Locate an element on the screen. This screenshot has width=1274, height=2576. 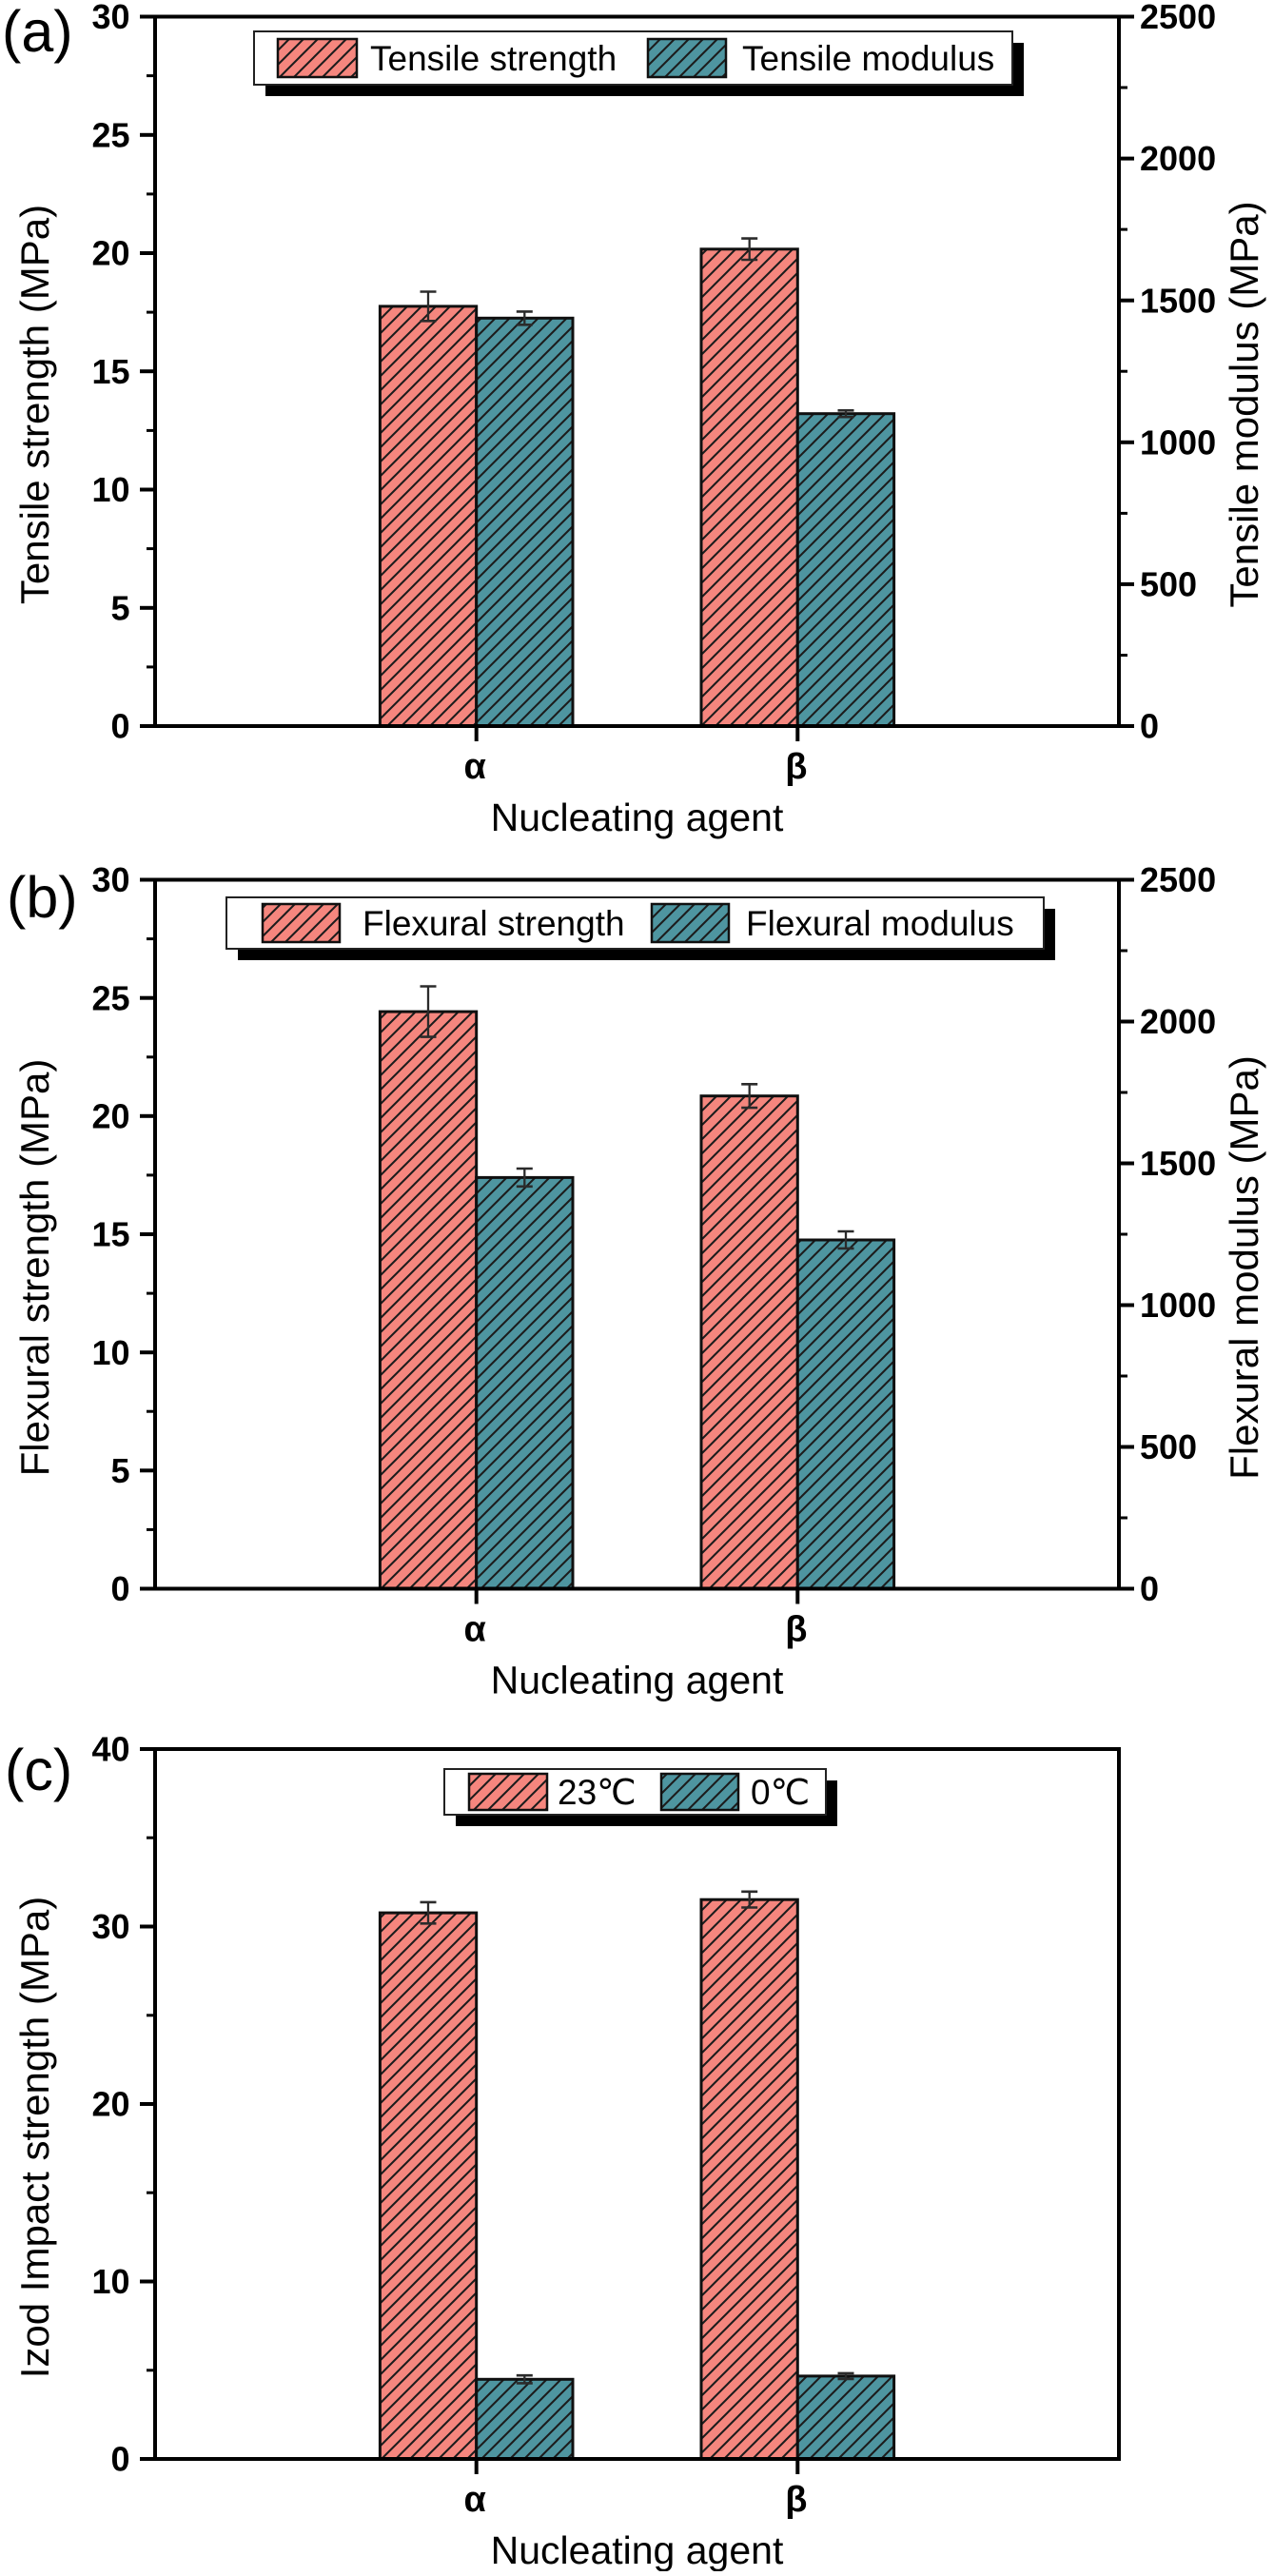
svg-text: 0℃ is located at coordinates (780, 1792).